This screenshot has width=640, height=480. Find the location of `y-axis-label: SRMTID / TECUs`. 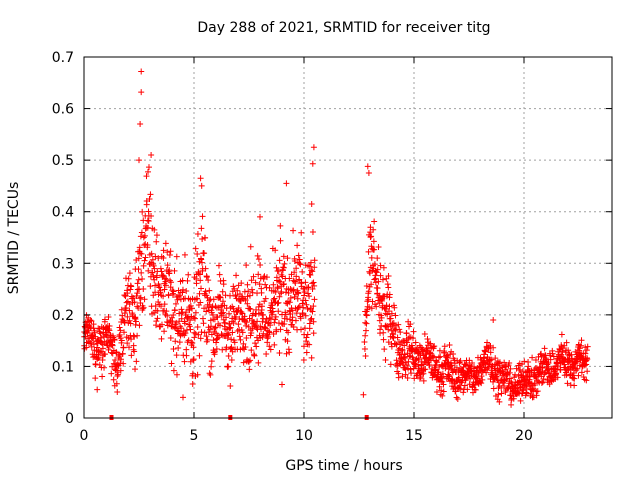

y-axis-label: SRMTID / TECUs is located at coordinates (14, 238).